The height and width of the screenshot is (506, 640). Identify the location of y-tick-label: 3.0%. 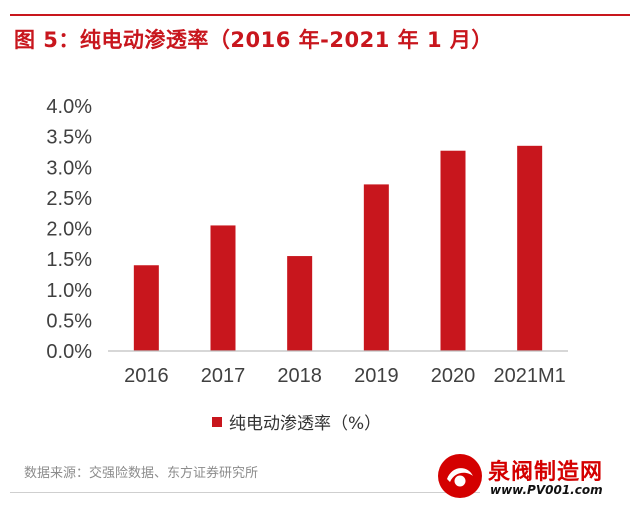
(69, 168).